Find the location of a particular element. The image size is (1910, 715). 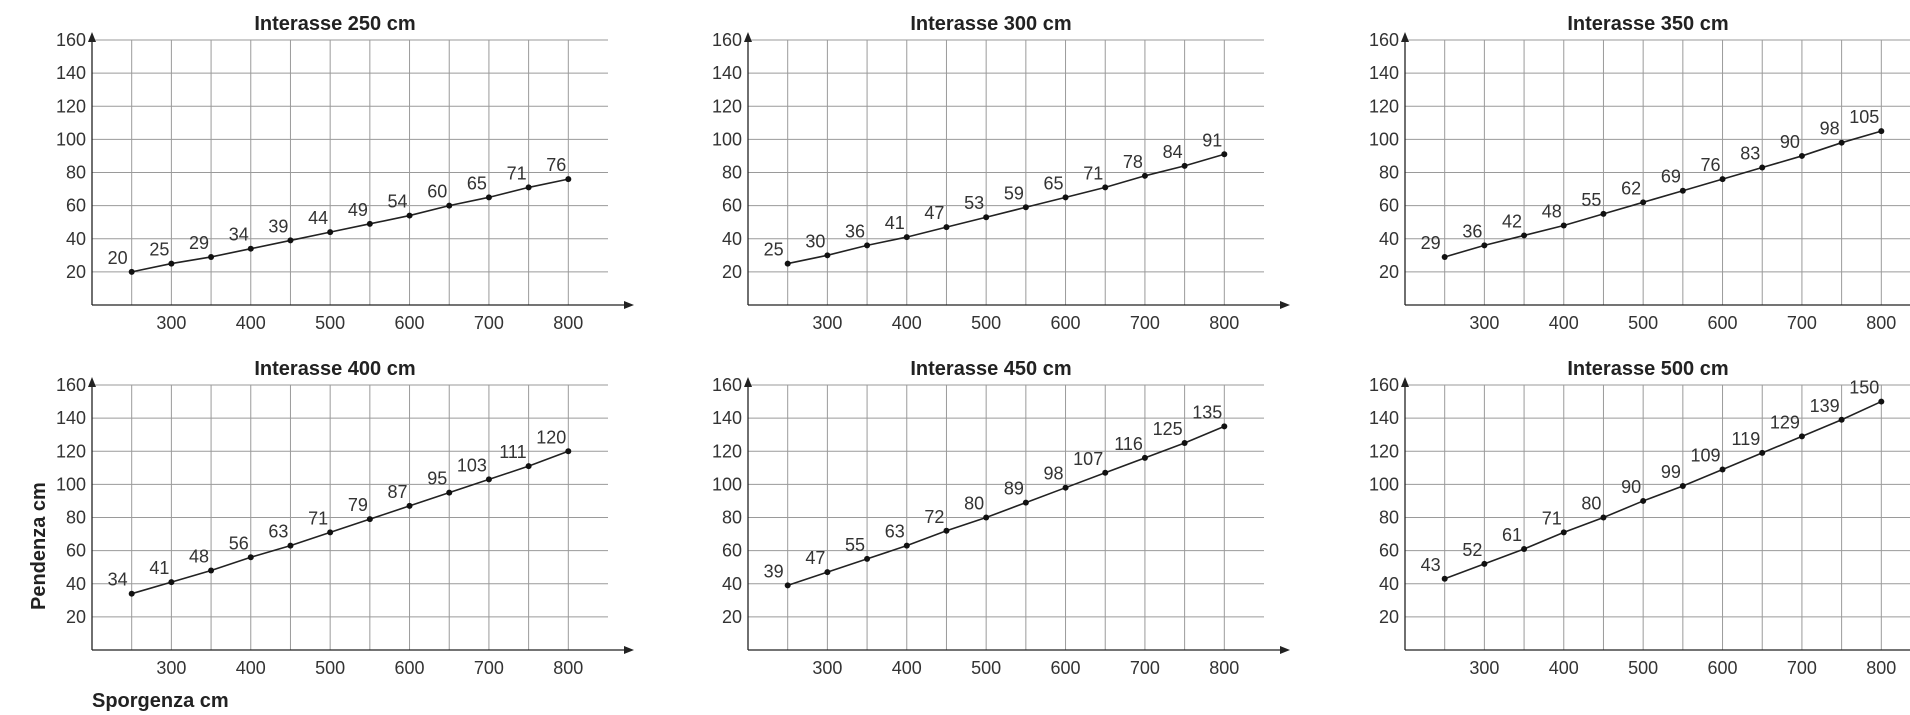

data-label: 69 is located at coordinates (1671, 177).